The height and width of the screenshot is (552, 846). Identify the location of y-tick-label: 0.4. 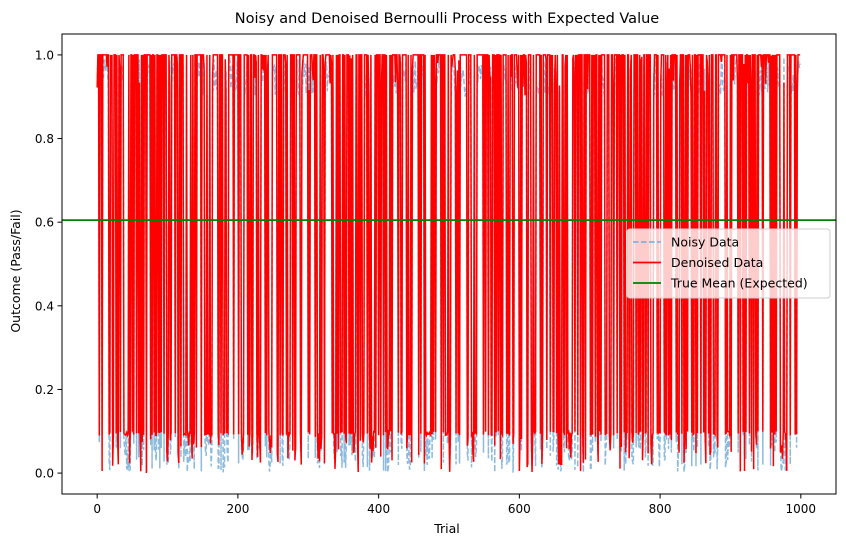
(44, 306).